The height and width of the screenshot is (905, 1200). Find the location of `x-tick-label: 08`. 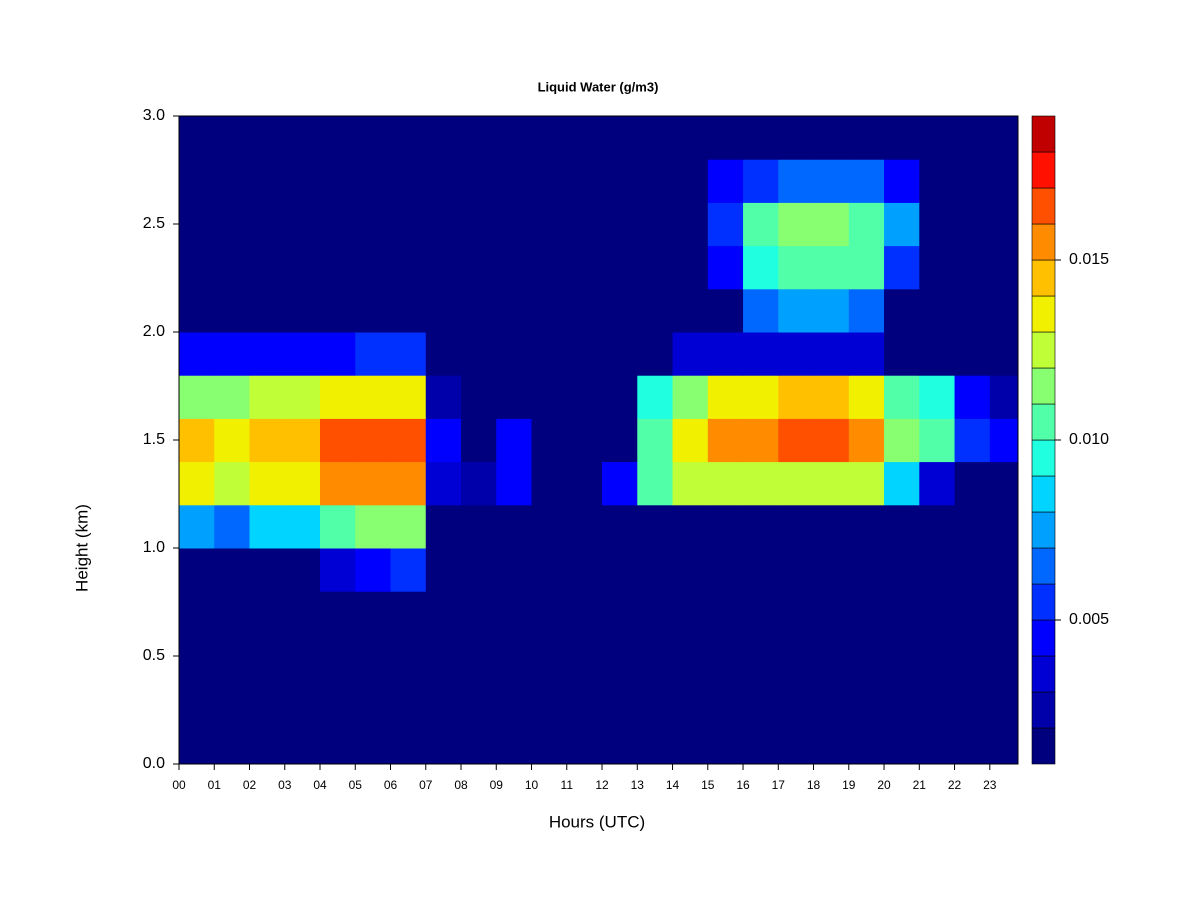

x-tick-label: 08 is located at coordinates (461, 785).